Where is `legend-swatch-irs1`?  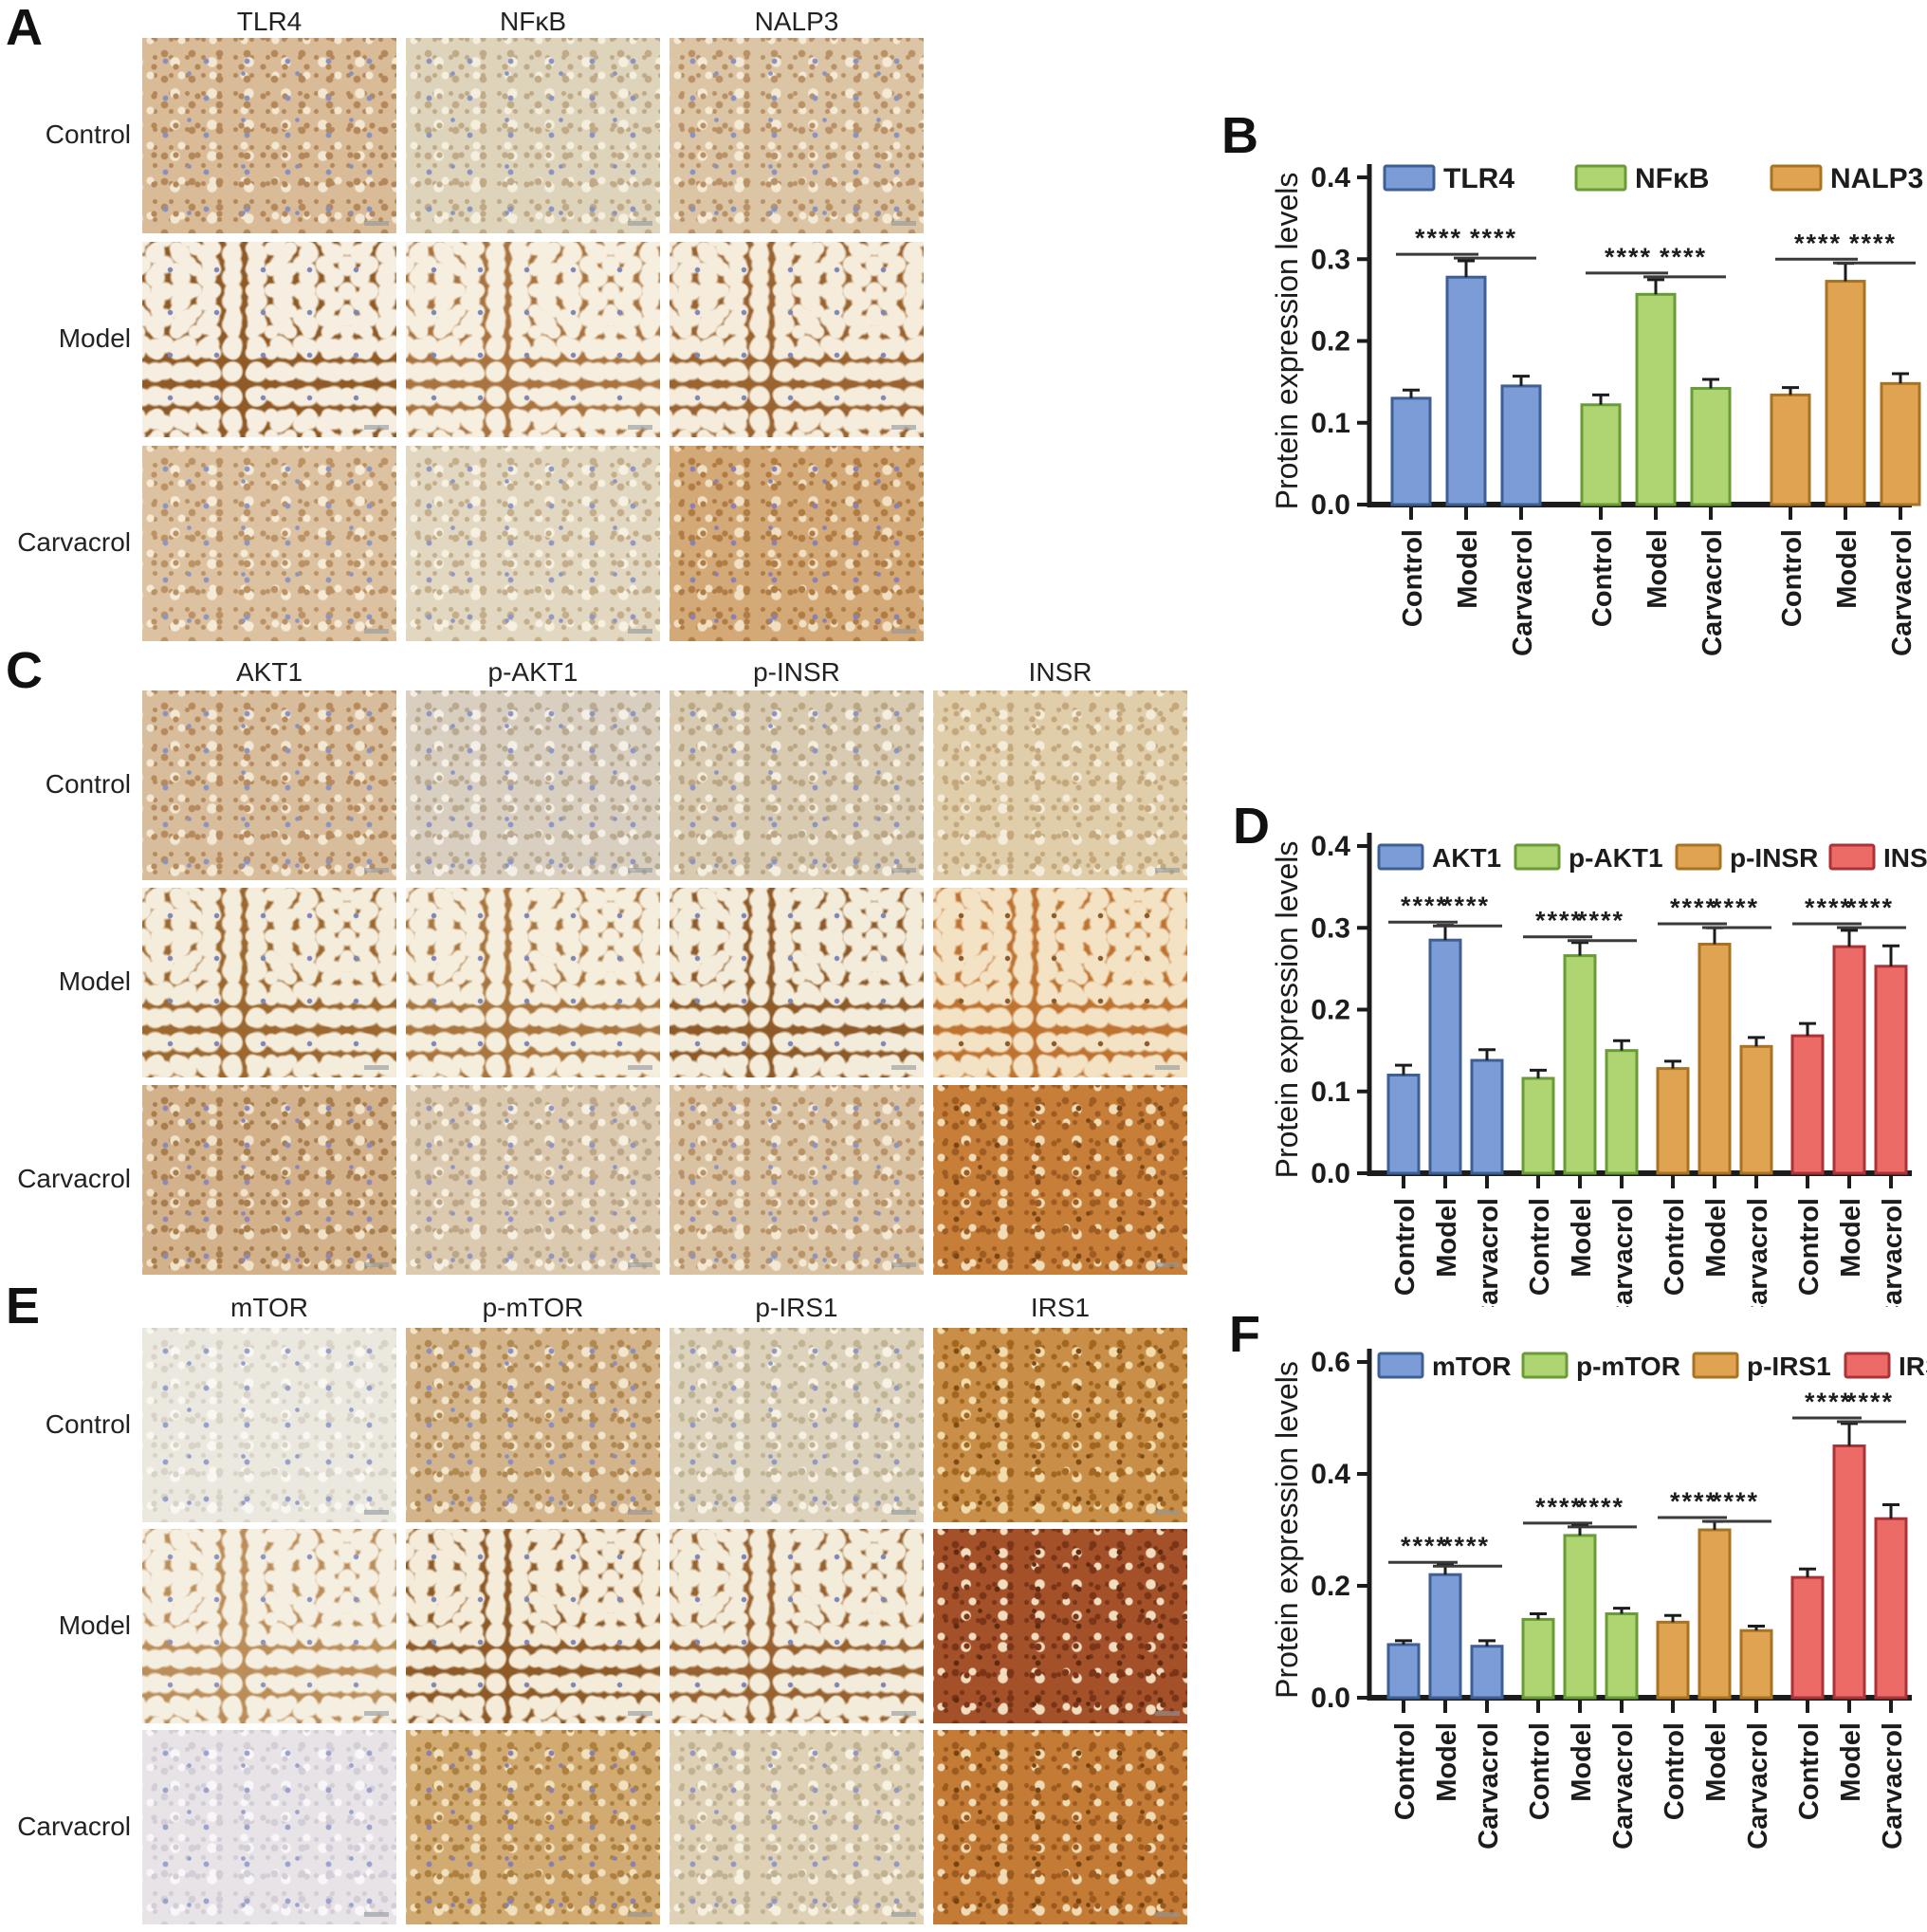
legend-swatch-irs1 is located at coordinates (1867, 1365).